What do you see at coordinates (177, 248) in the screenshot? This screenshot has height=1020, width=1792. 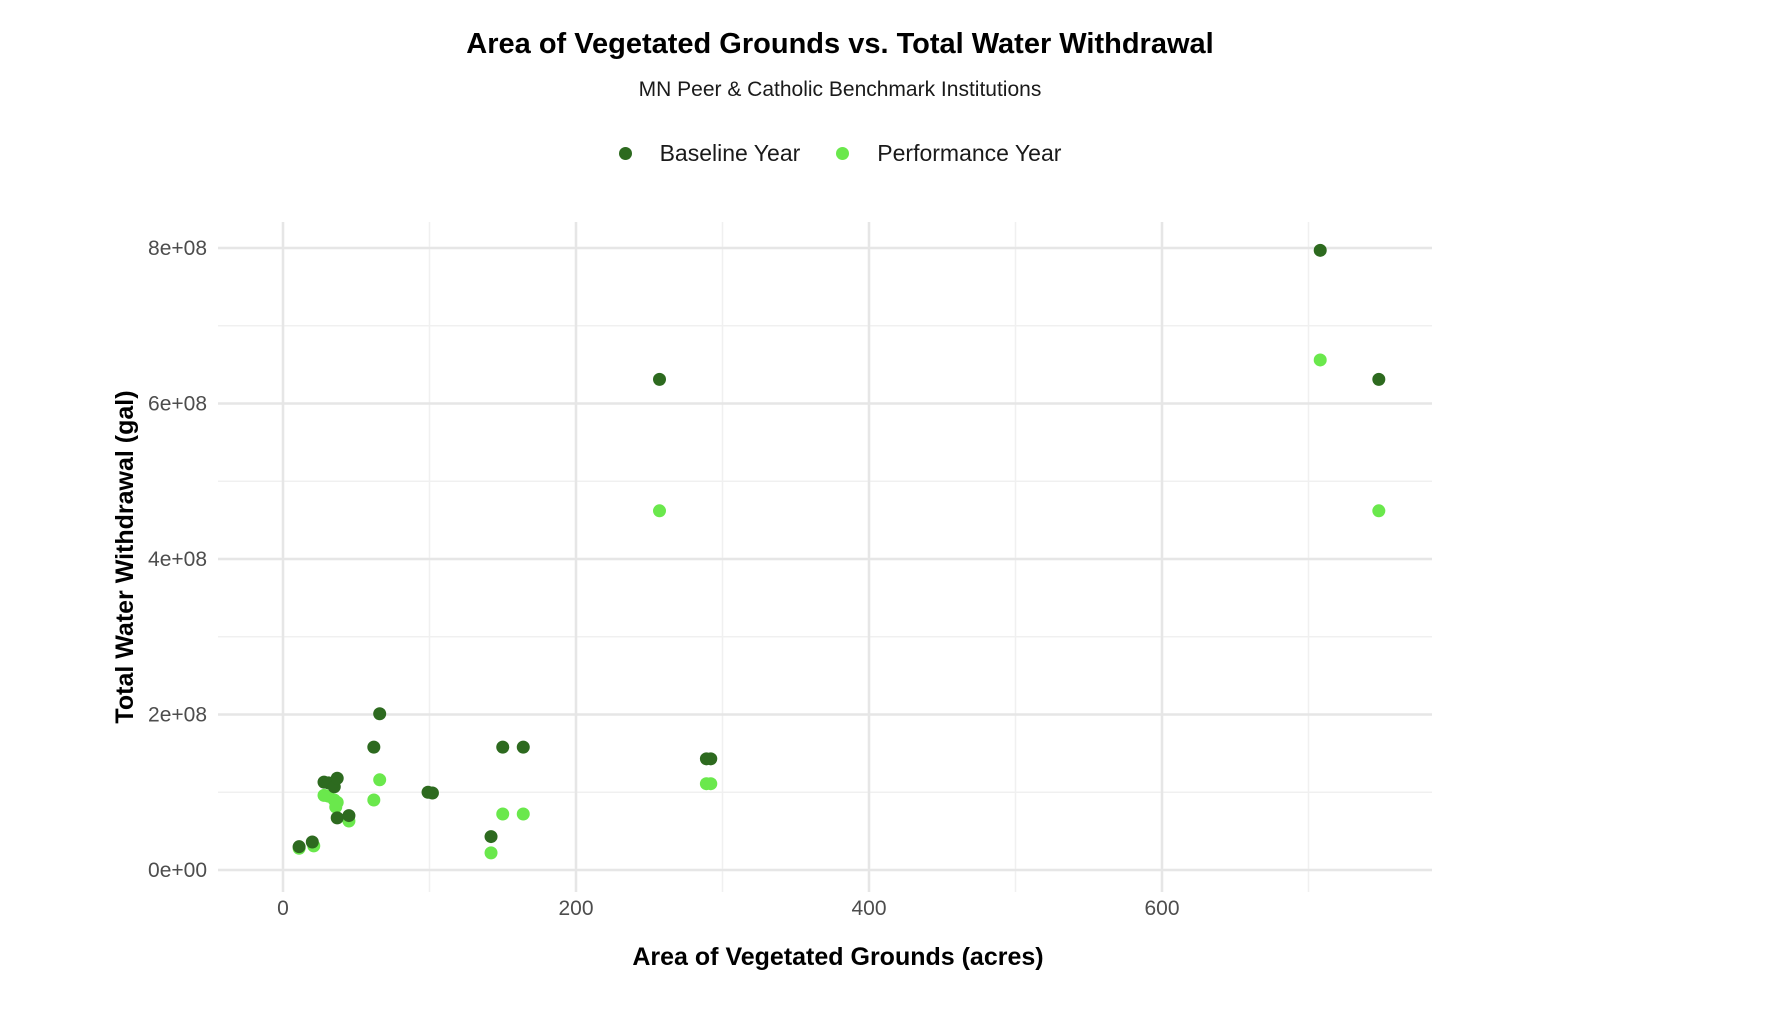 I see `y-tick-label: 8e+08` at bounding box center [177, 248].